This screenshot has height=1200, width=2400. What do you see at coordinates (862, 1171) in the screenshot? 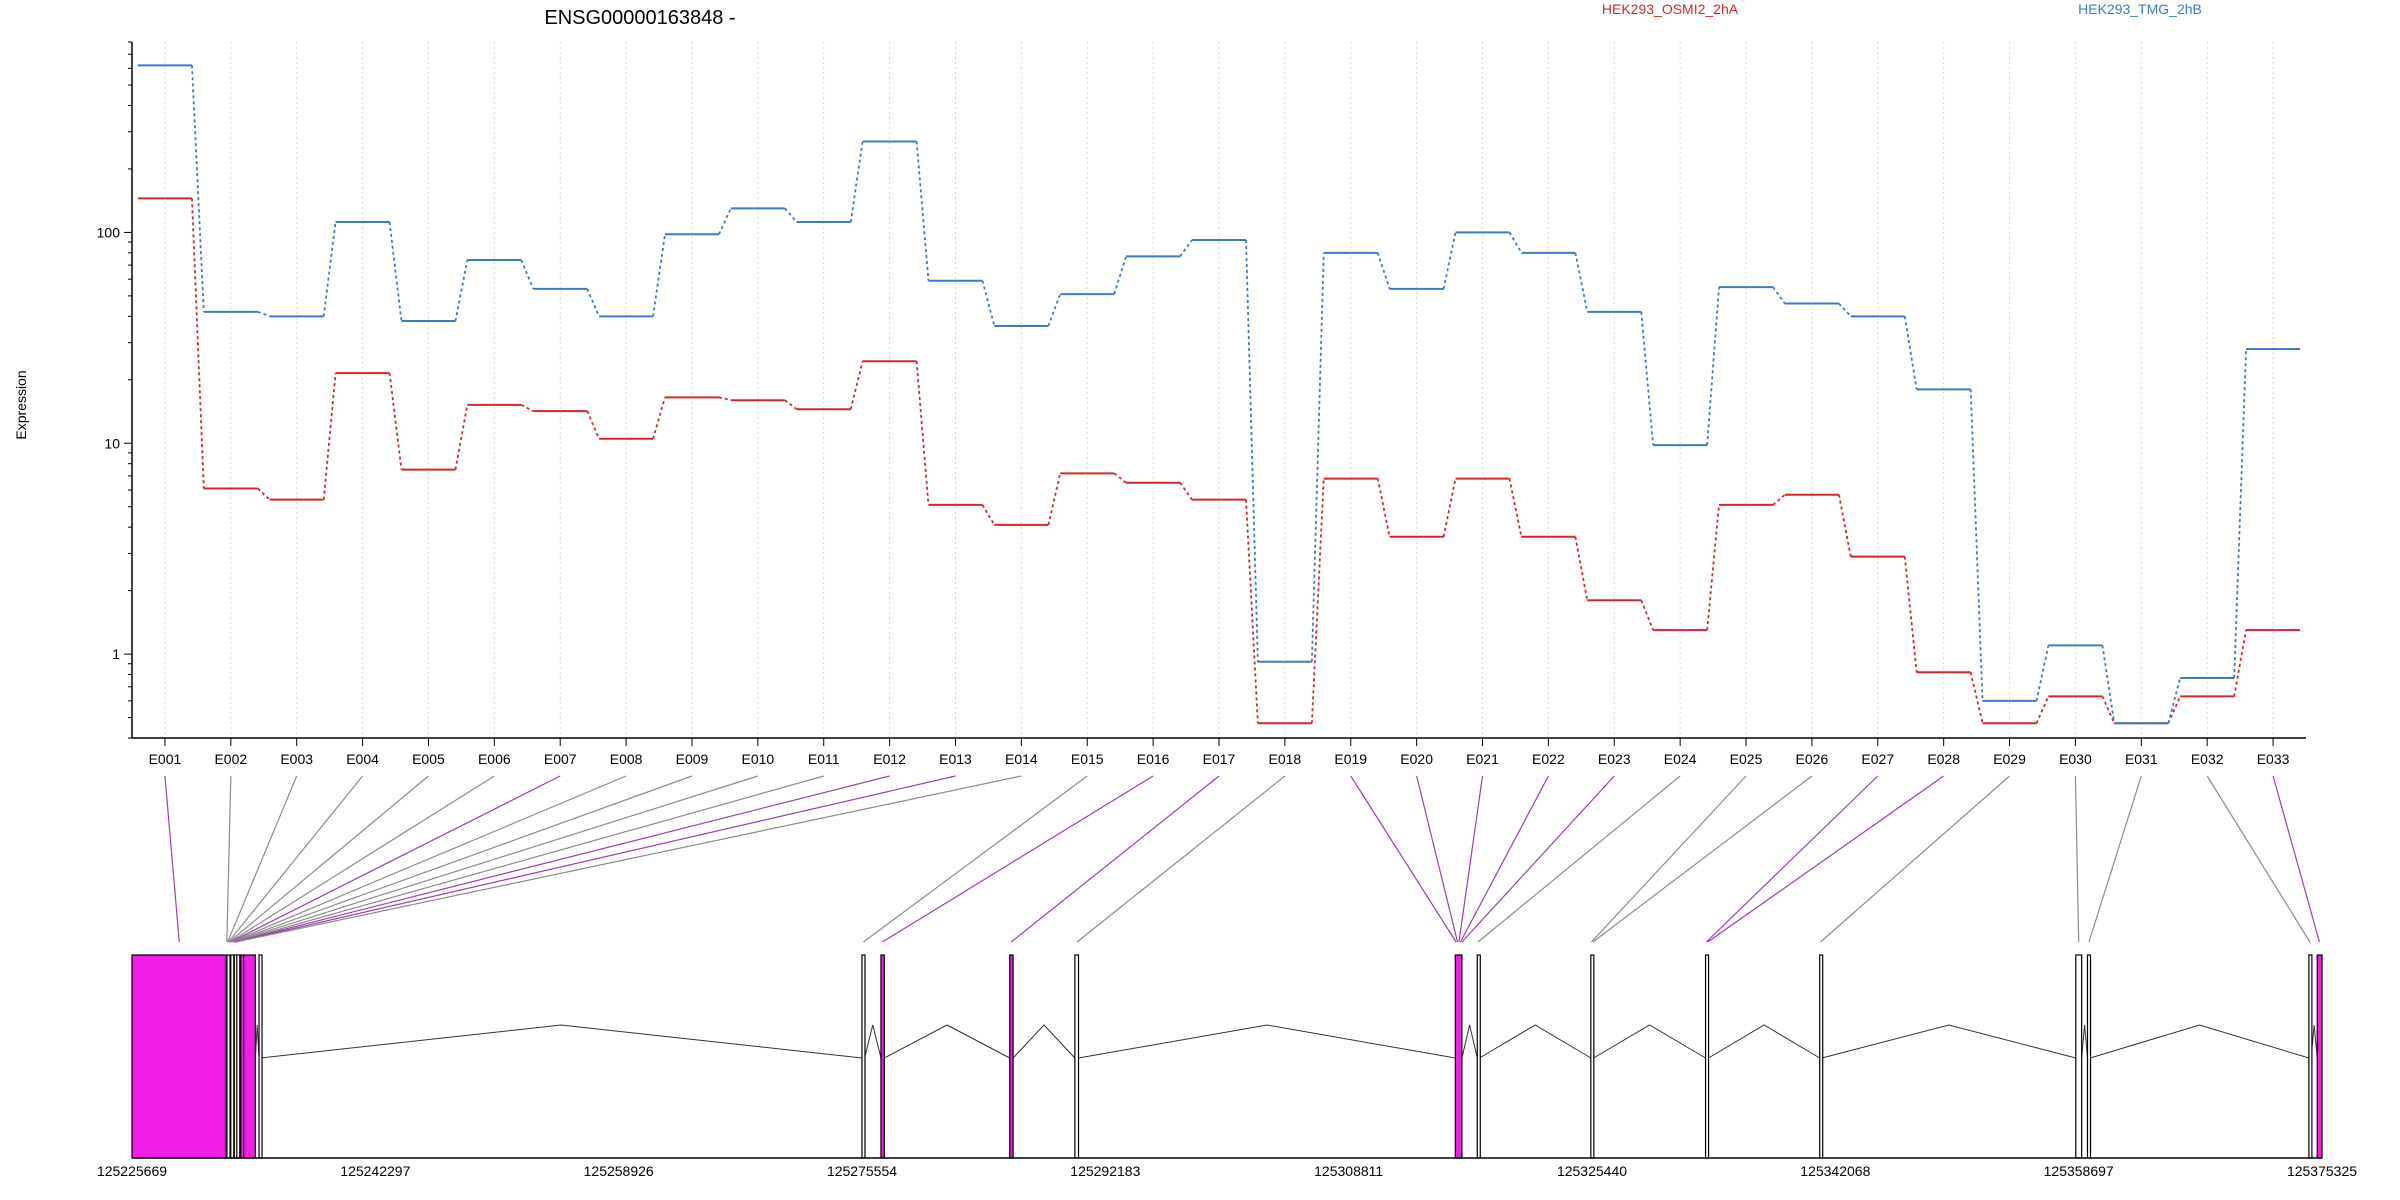
I see `genomic-tick-label: 125275554` at bounding box center [862, 1171].